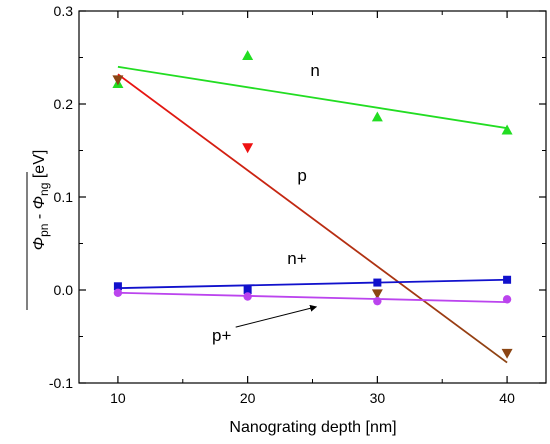 This screenshot has width=550, height=444. I want to click on y-axis-label: Φpn - Φng [eV], so click(38, 230).